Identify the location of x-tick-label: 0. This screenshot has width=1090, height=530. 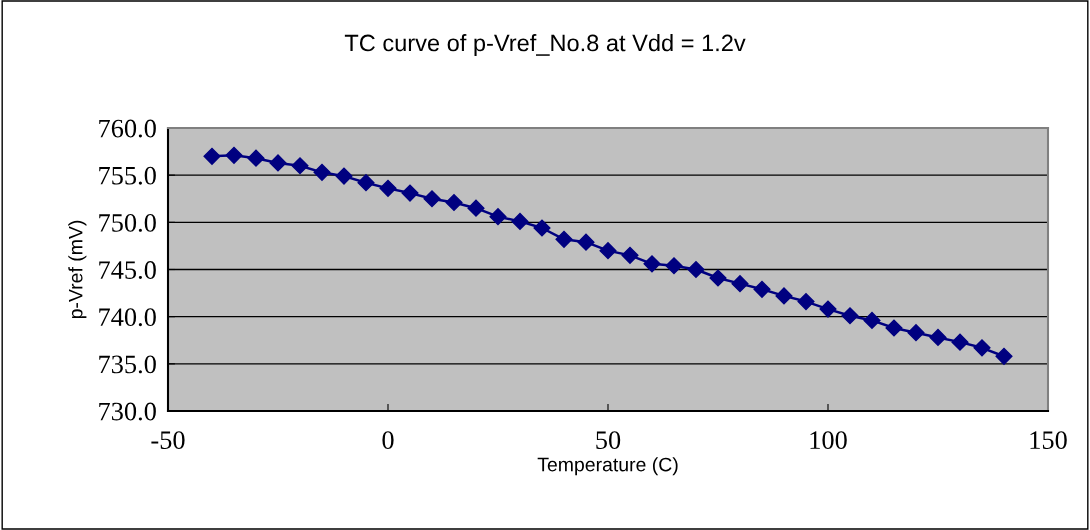
(388, 440).